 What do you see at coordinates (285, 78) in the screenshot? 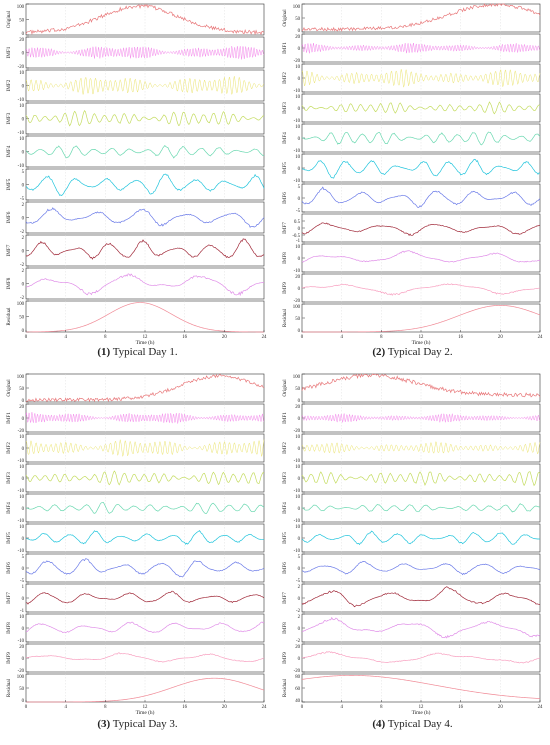
I see `panel-label: IMF2` at bounding box center [285, 78].